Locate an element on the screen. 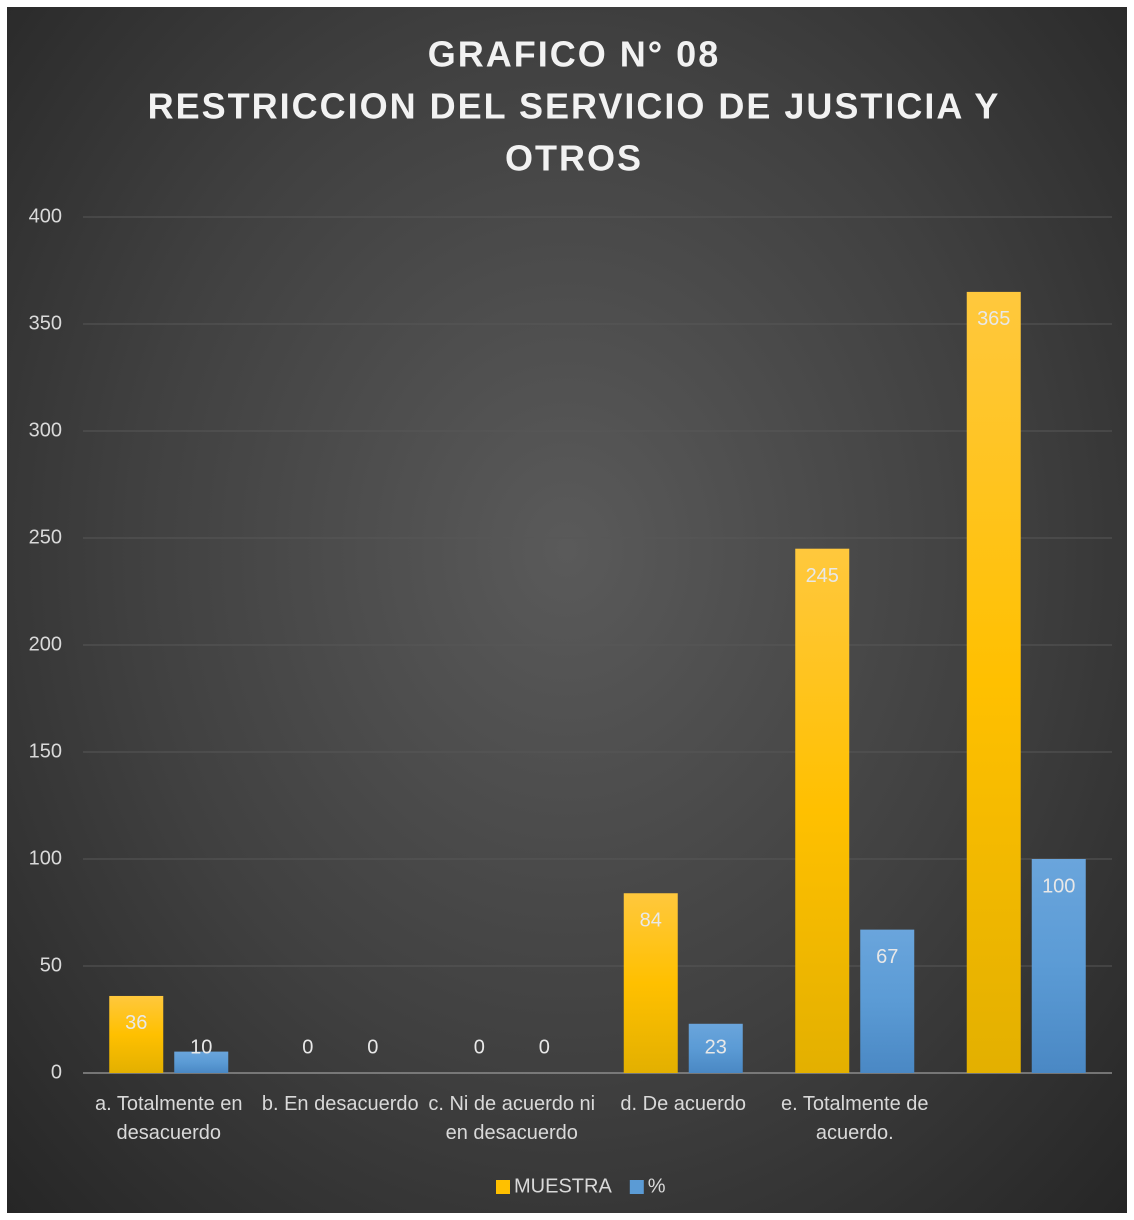 This screenshot has width=1134, height=1220. data-label: 23 is located at coordinates (716, 1047).